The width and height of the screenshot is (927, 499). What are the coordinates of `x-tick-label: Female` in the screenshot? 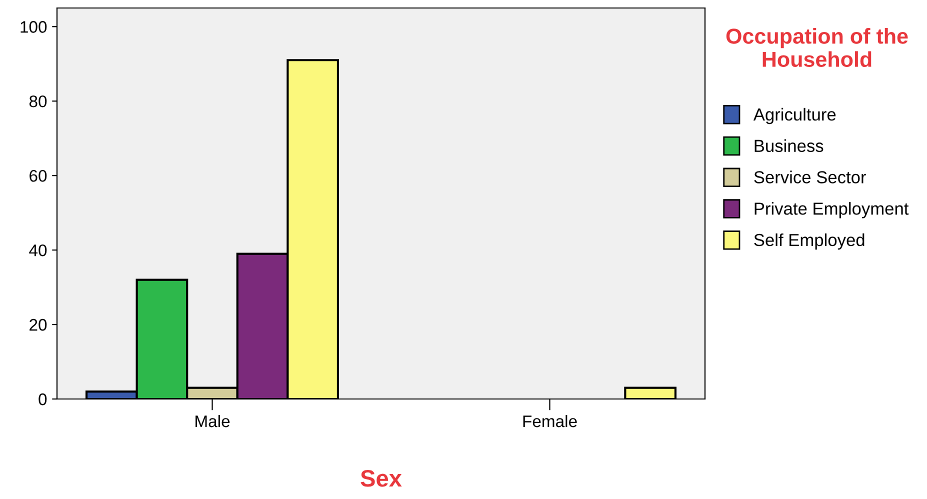 It's located at (550, 421).